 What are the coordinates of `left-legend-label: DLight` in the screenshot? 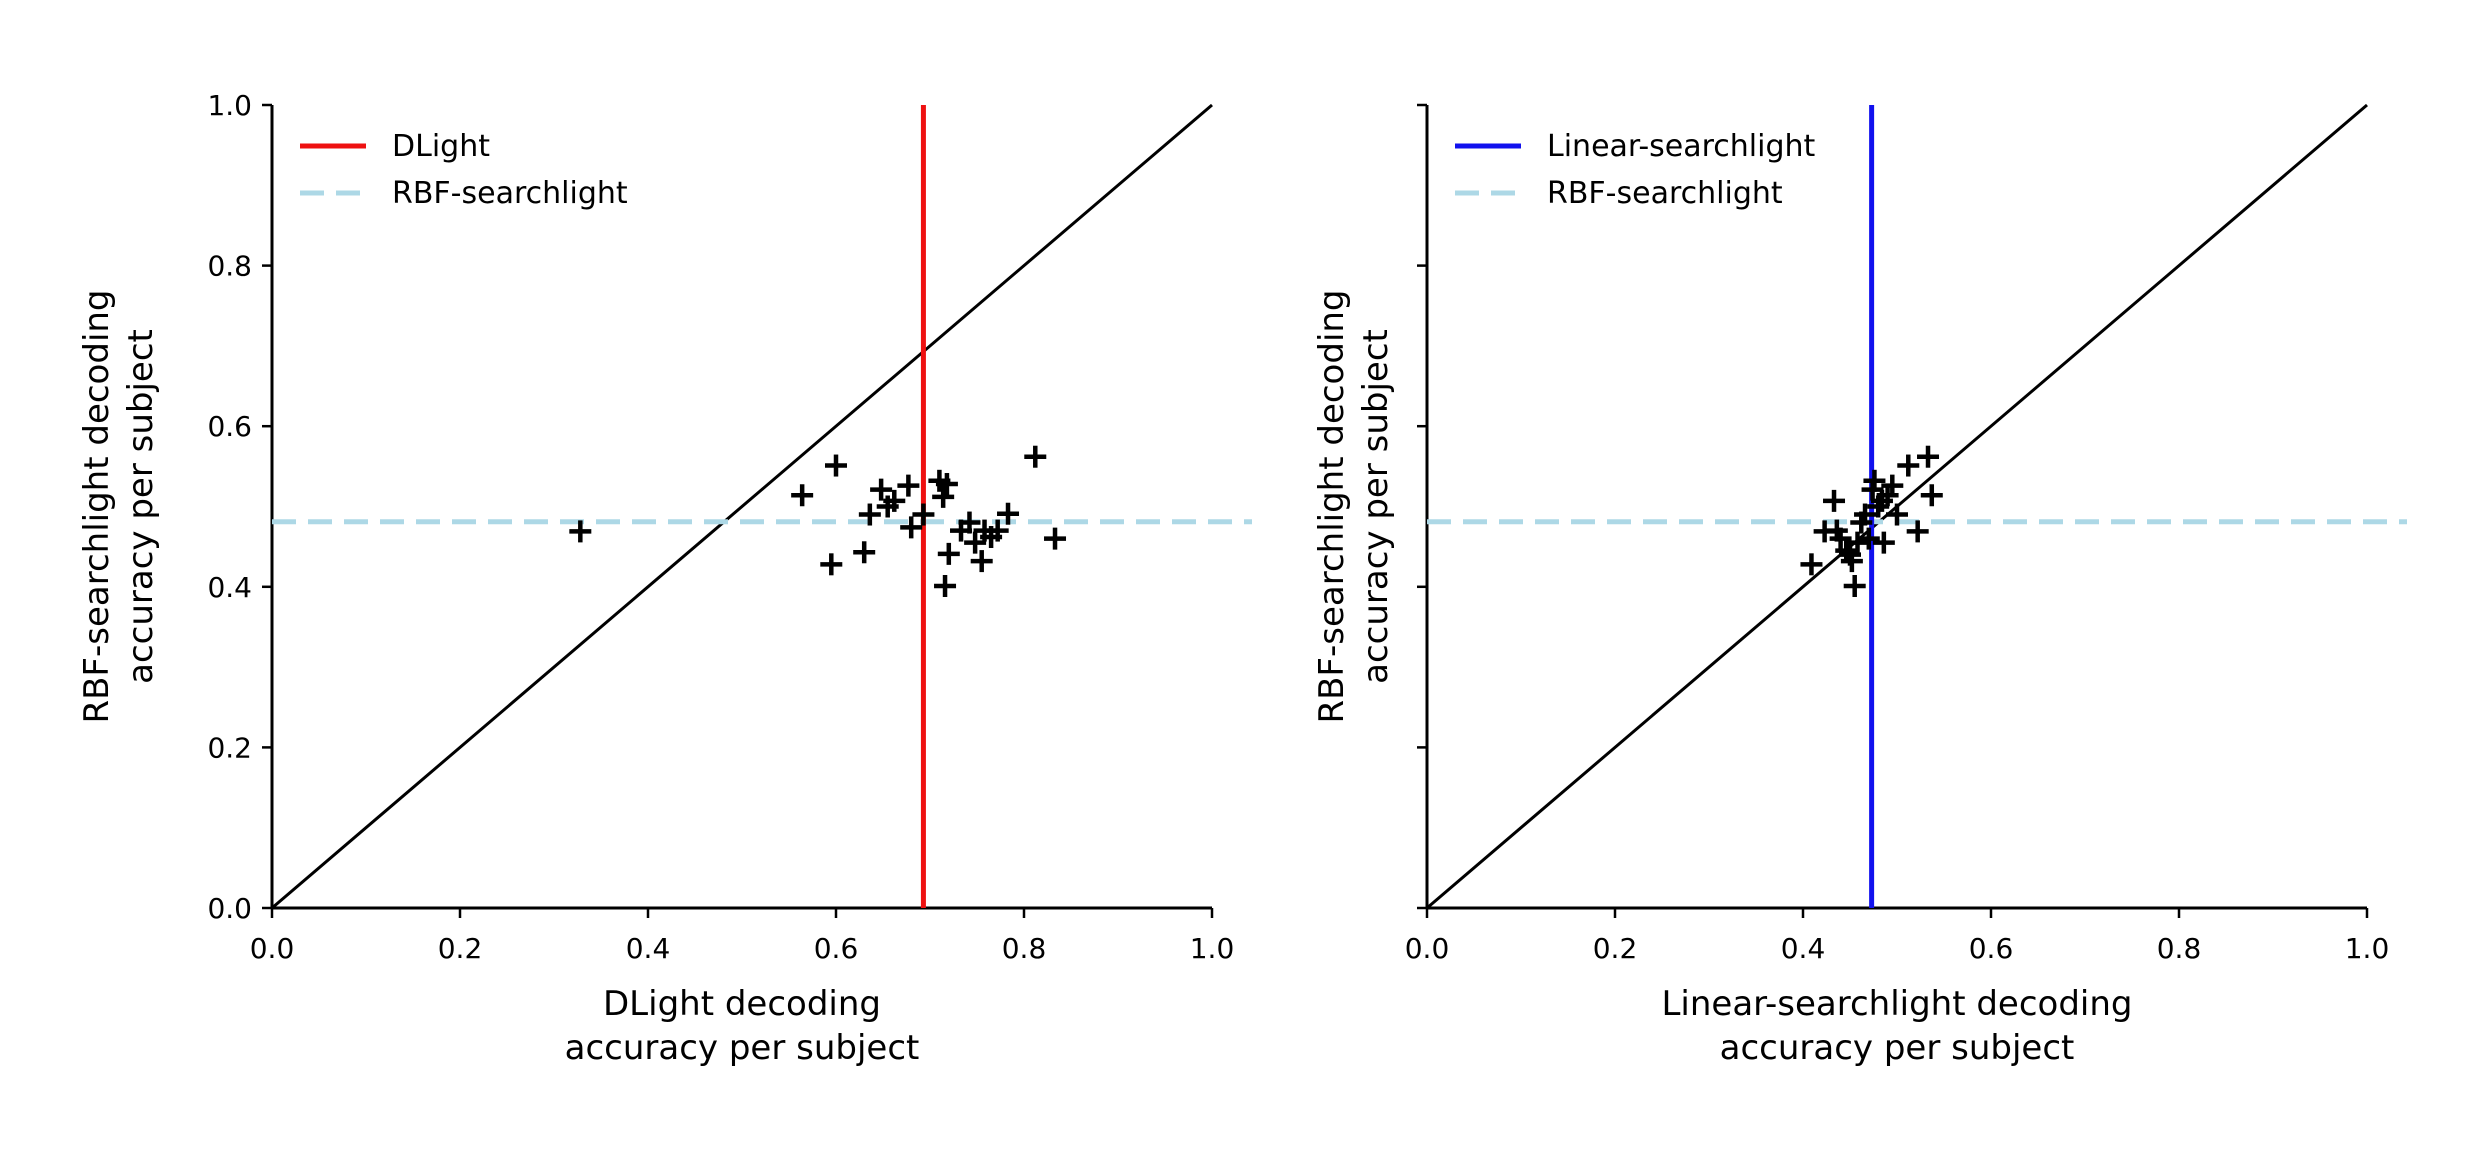 It's located at (441, 146).